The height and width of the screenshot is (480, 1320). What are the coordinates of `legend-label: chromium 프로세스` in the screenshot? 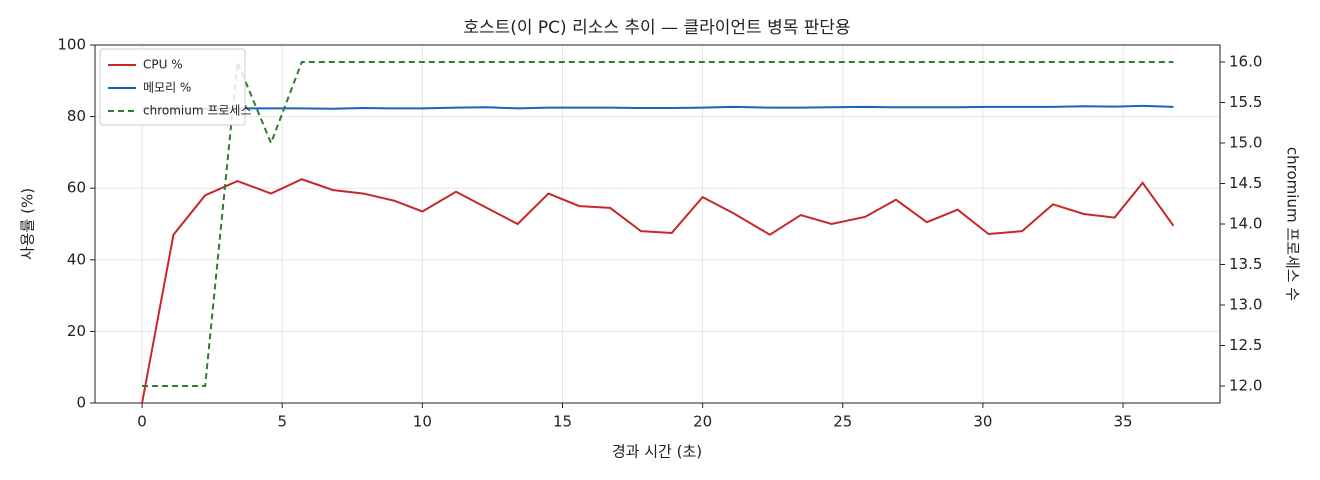 It's located at (197, 111).